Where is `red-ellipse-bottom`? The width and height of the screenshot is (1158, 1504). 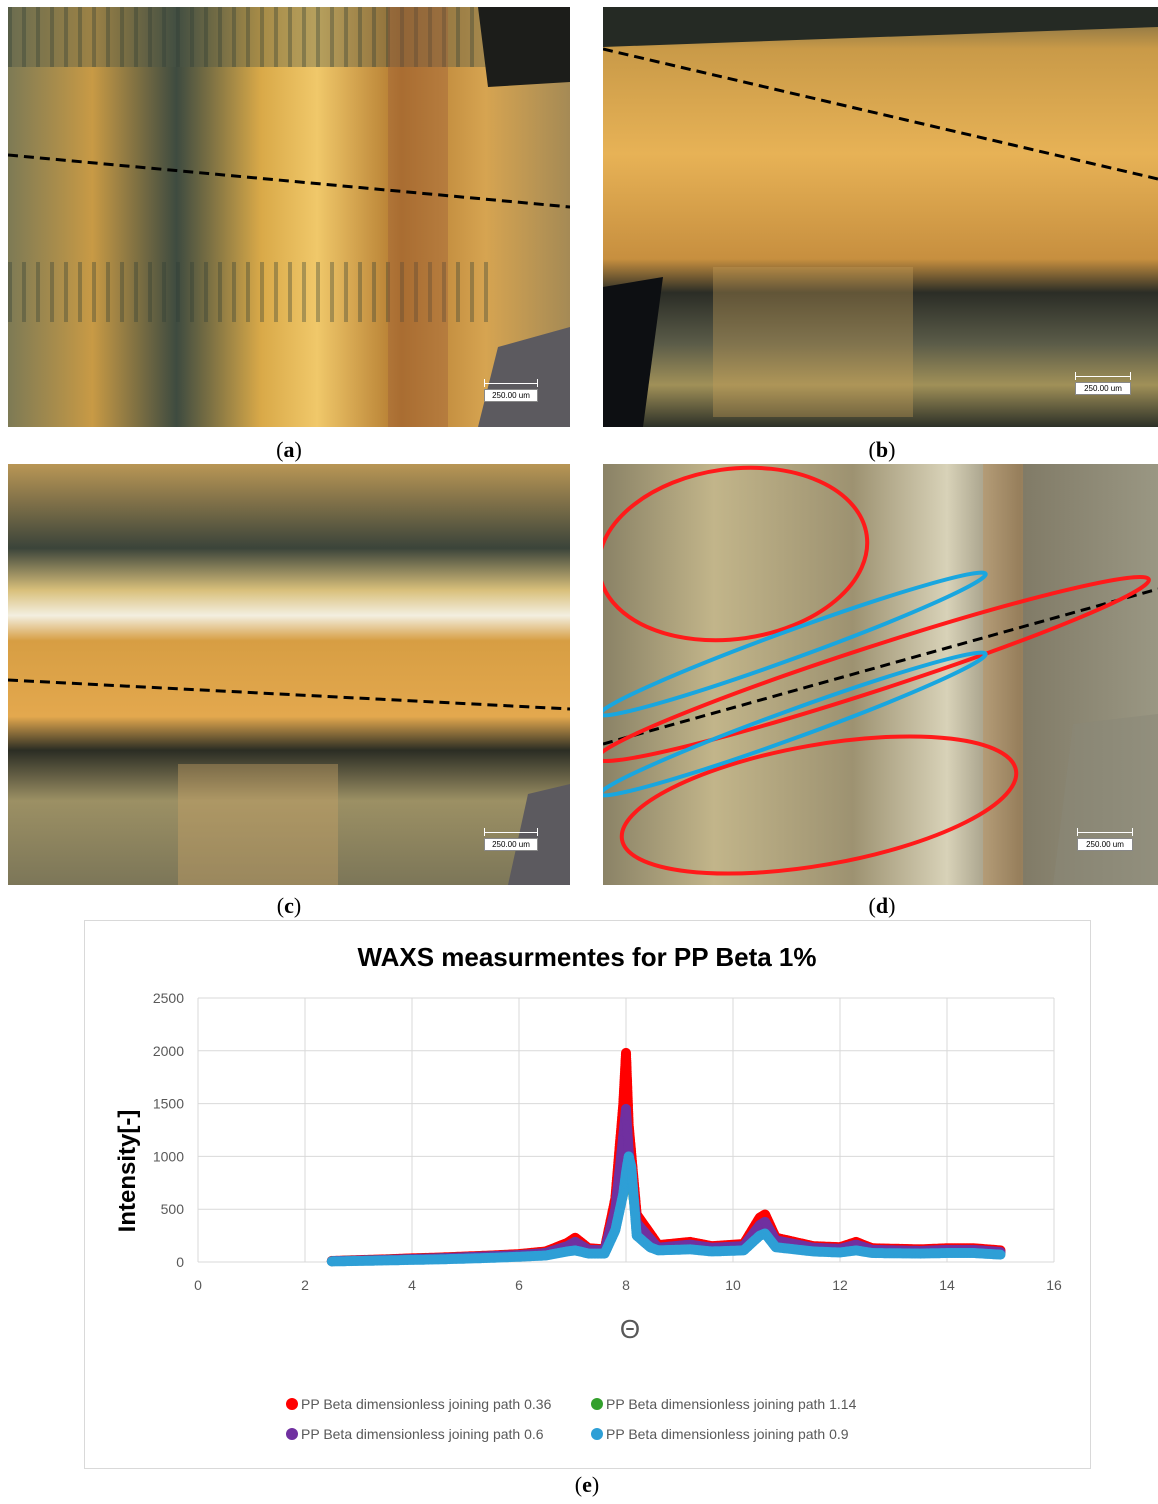 red-ellipse-bottom is located at coordinates (819, 805).